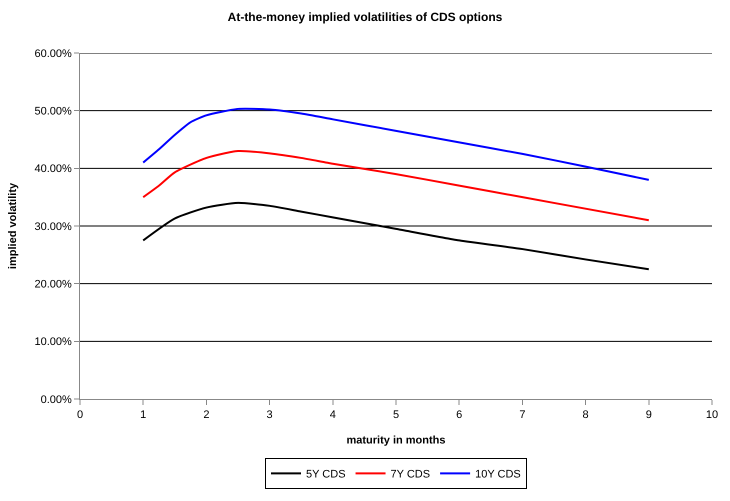 The width and height of the screenshot is (730, 501). I want to click on y-axis-title: implied volatility, so click(13, 226).